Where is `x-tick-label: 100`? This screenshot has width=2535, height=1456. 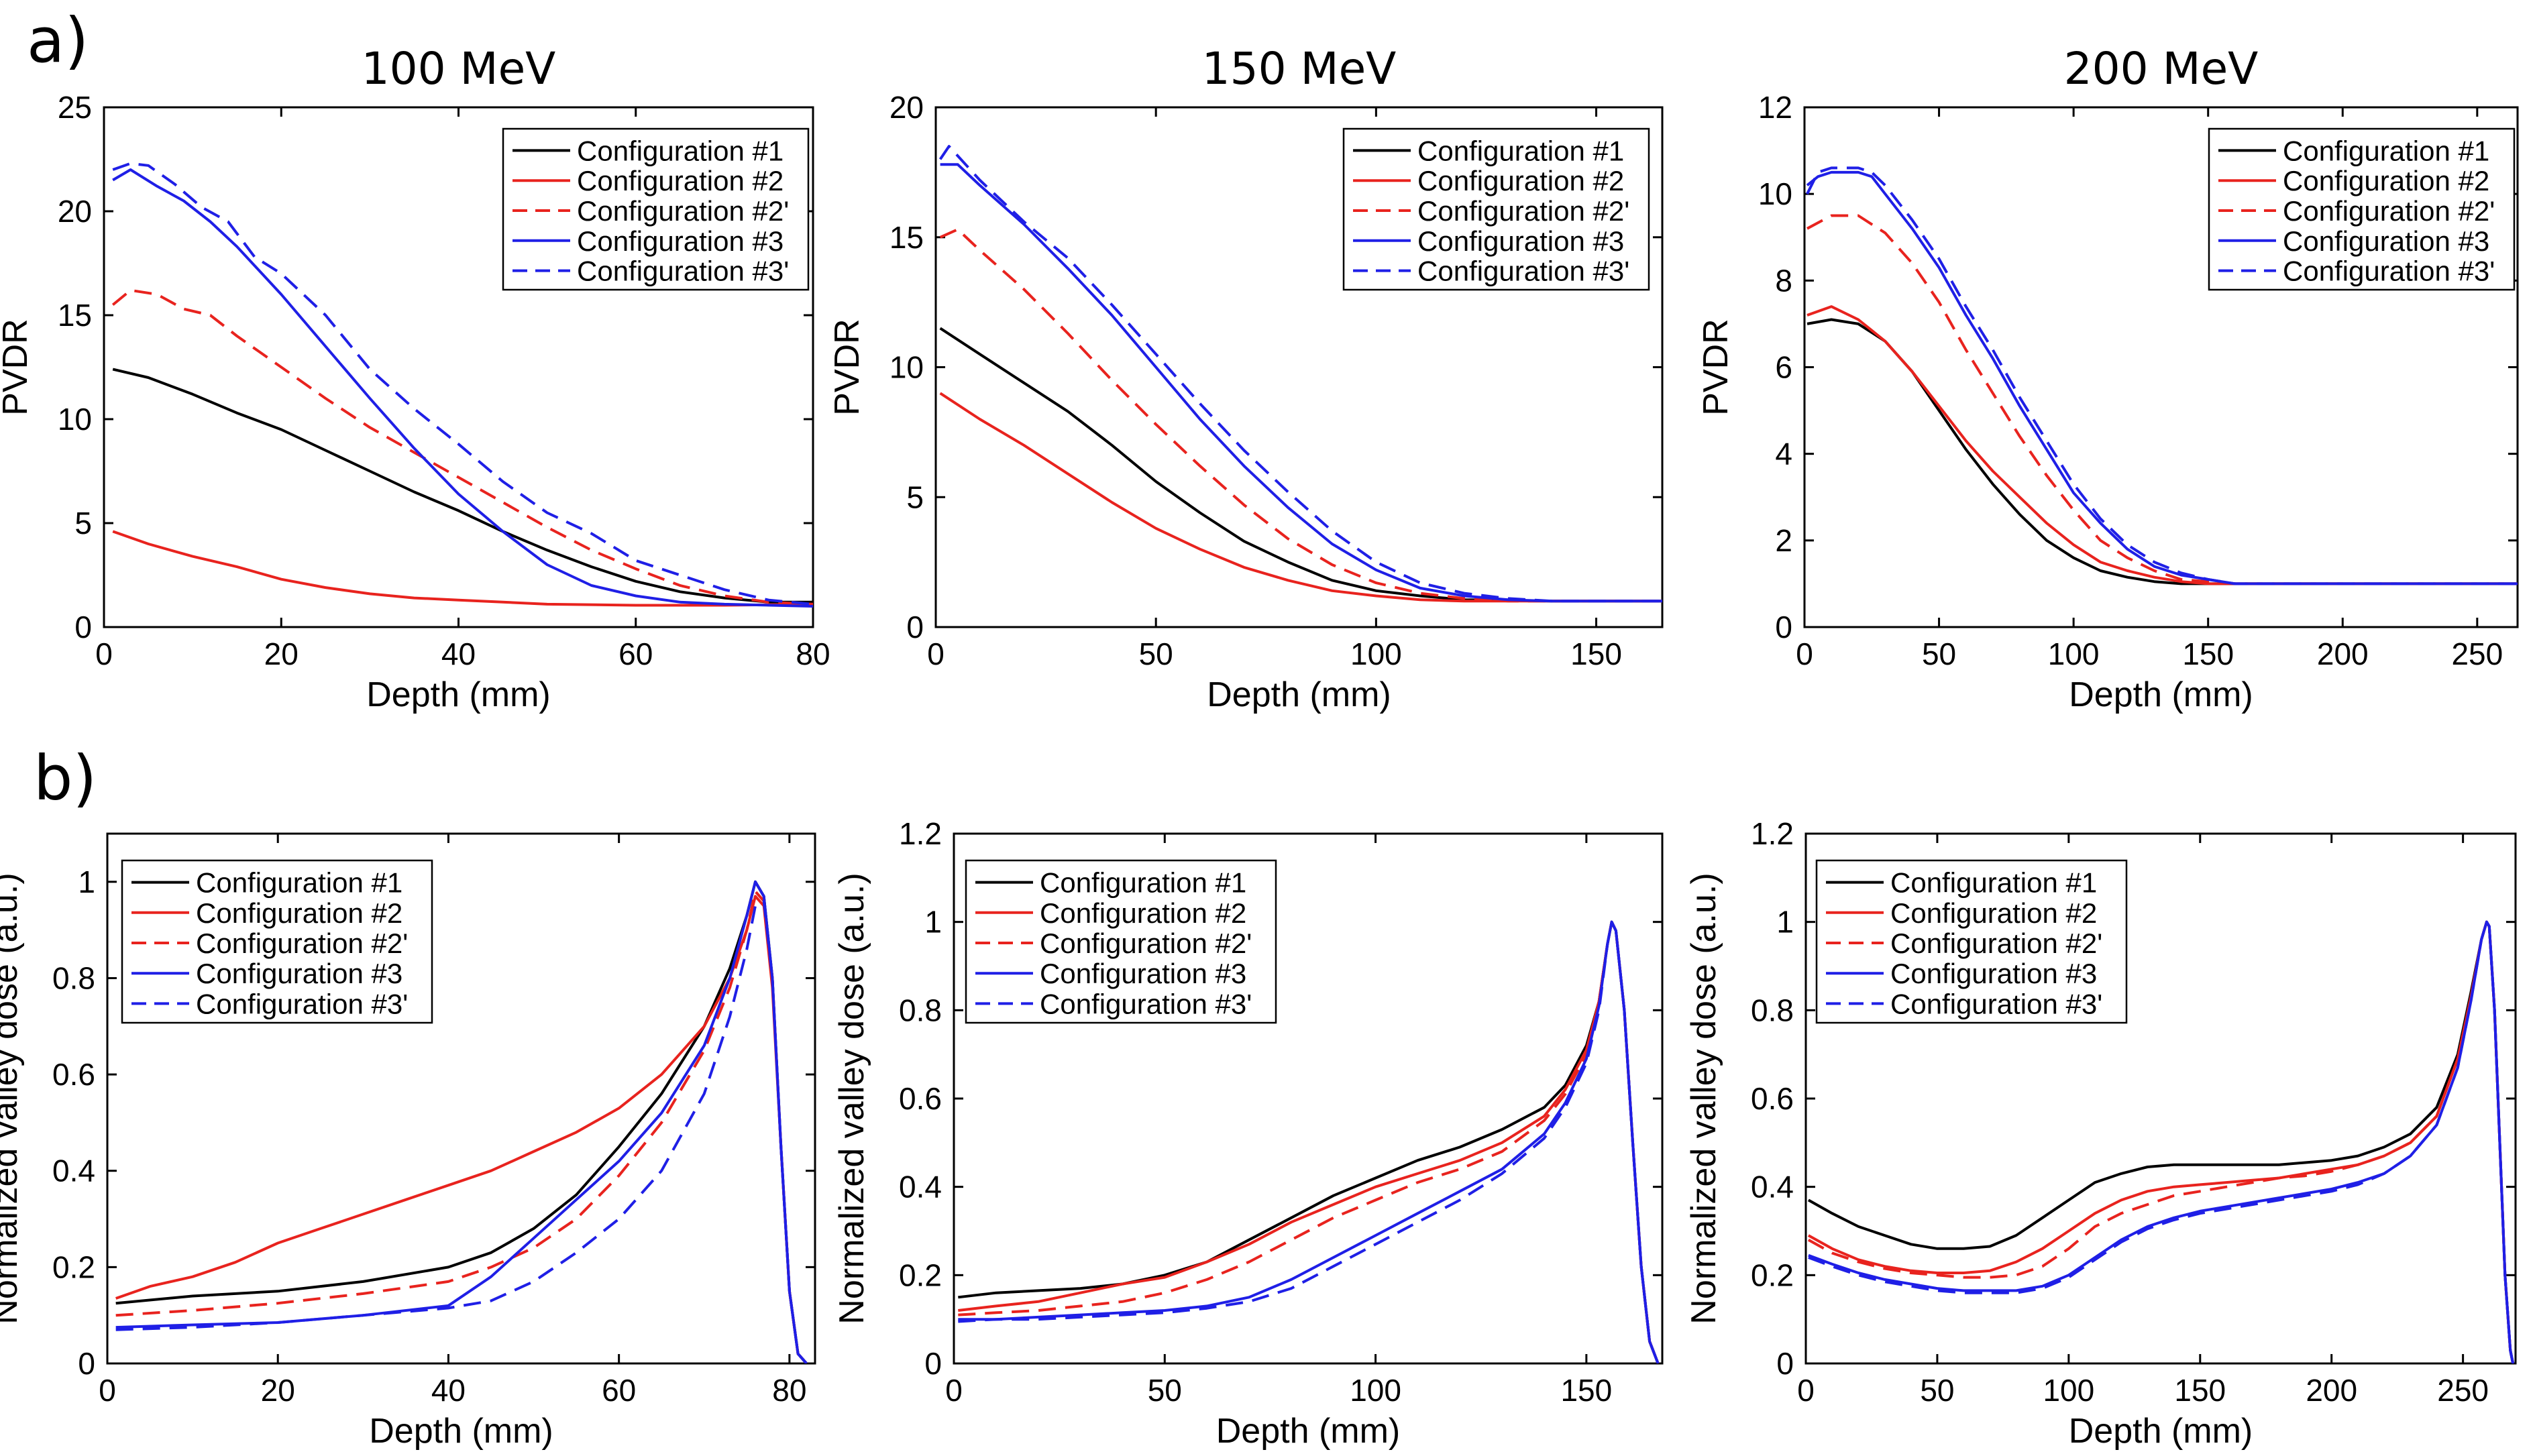 x-tick-label: 100 is located at coordinates (1375, 1390).